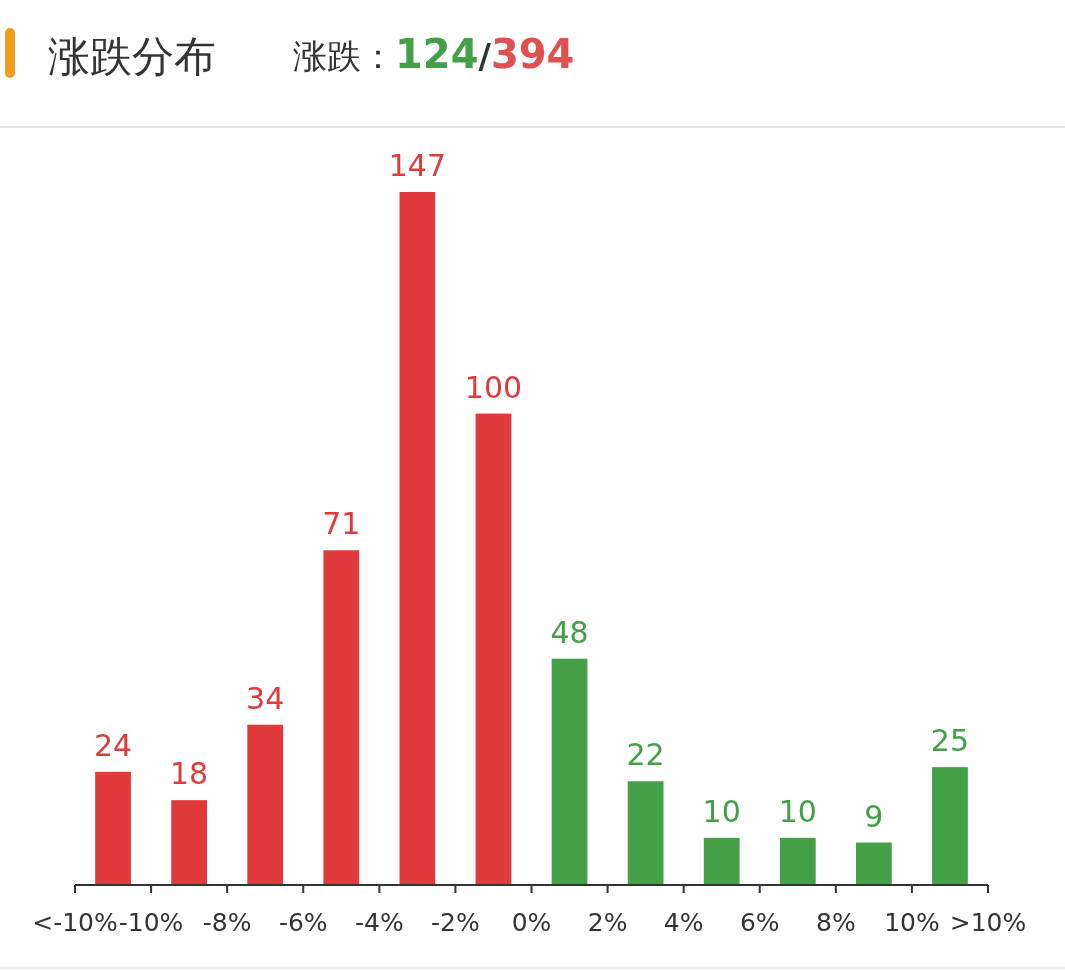  What do you see at coordinates (493, 387) in the screenshot?
I see `data-label: 100` at bounding box center [493, 387].